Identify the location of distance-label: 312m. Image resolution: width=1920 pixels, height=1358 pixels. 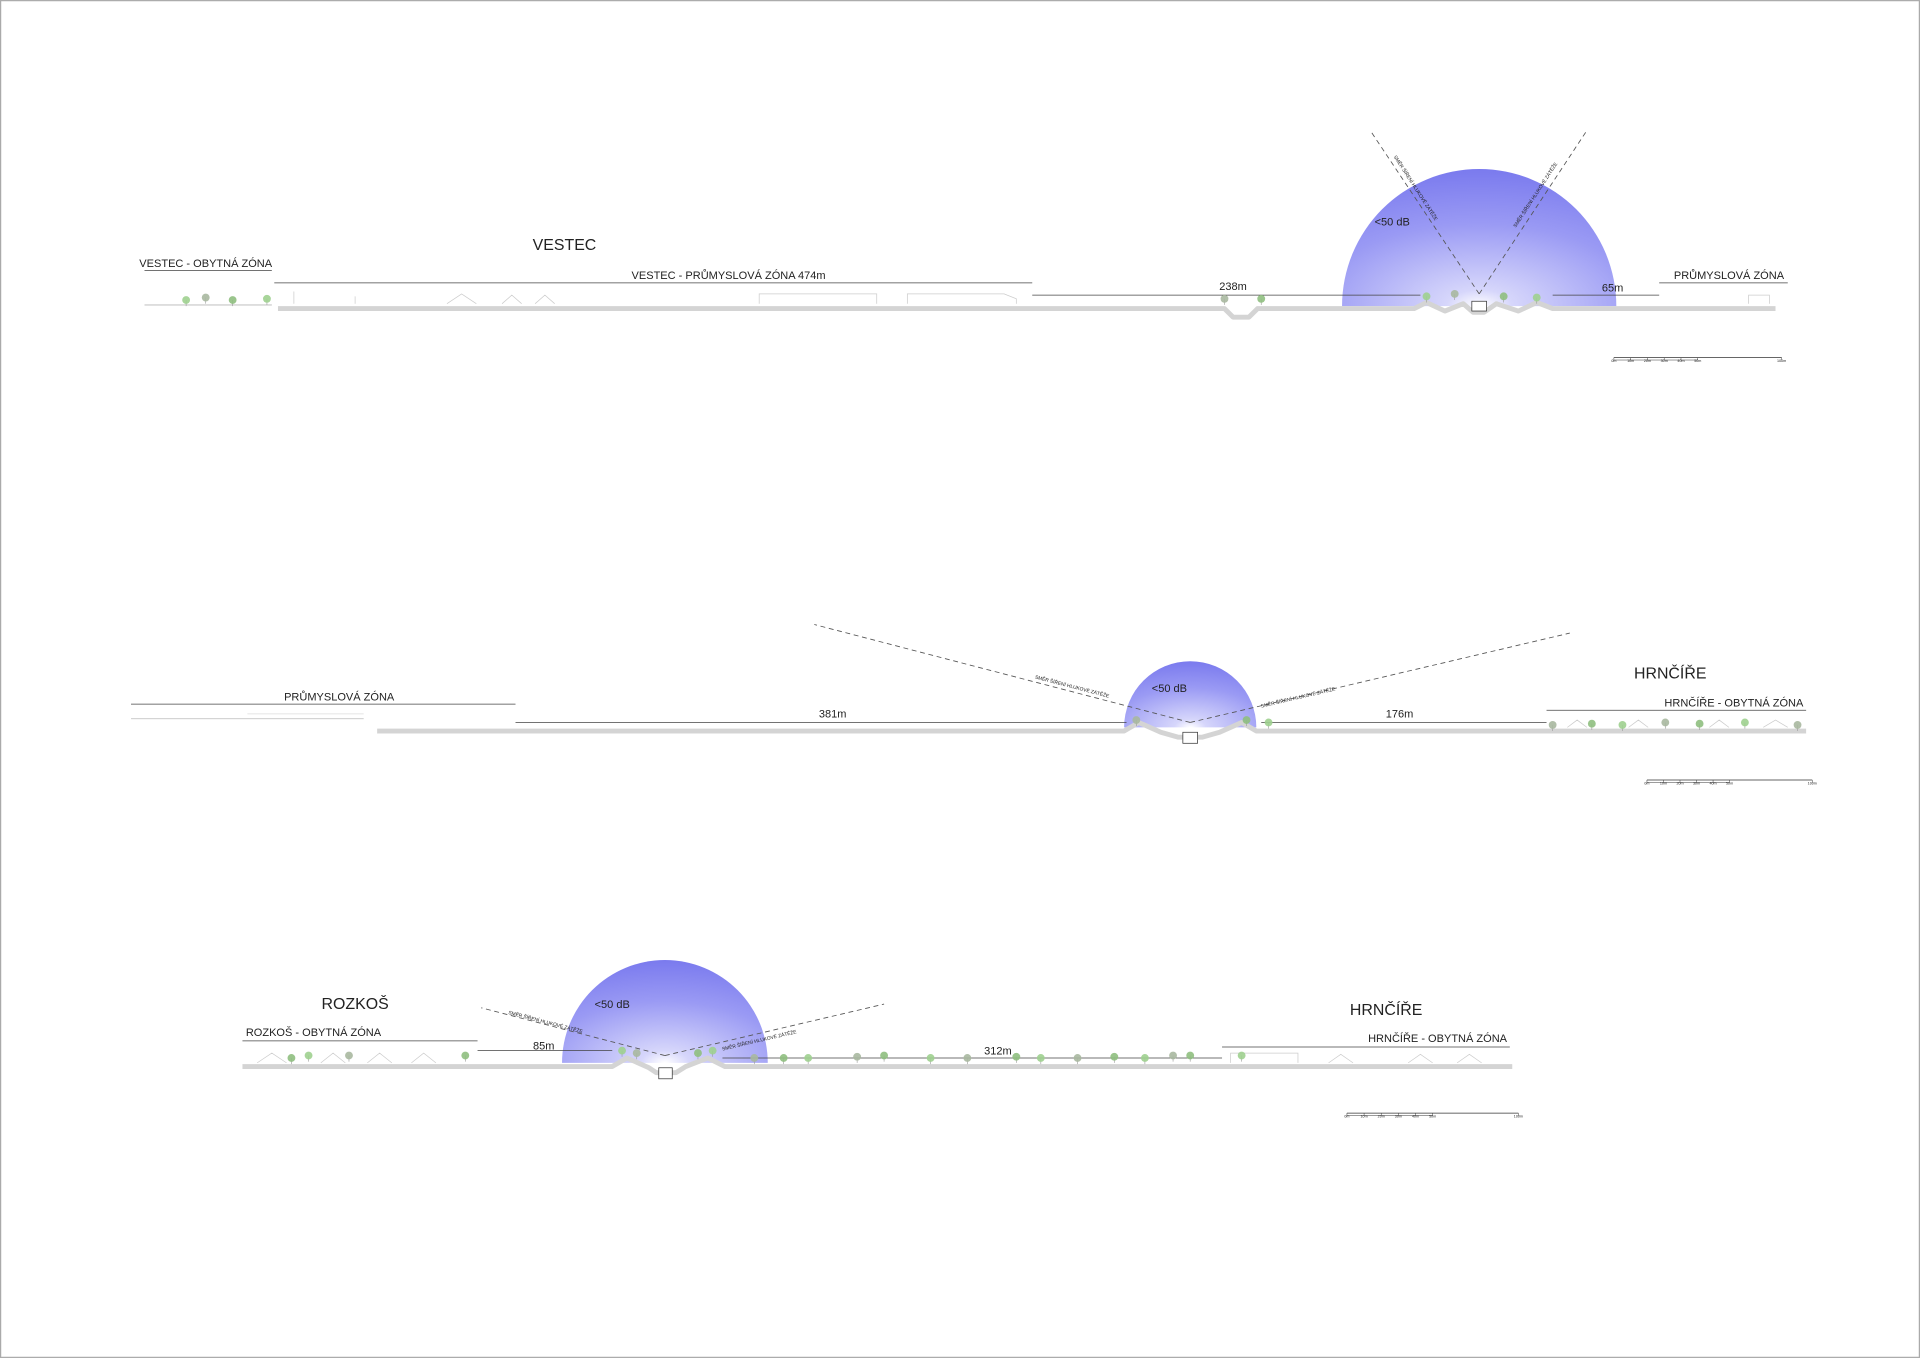
(998, 1051).